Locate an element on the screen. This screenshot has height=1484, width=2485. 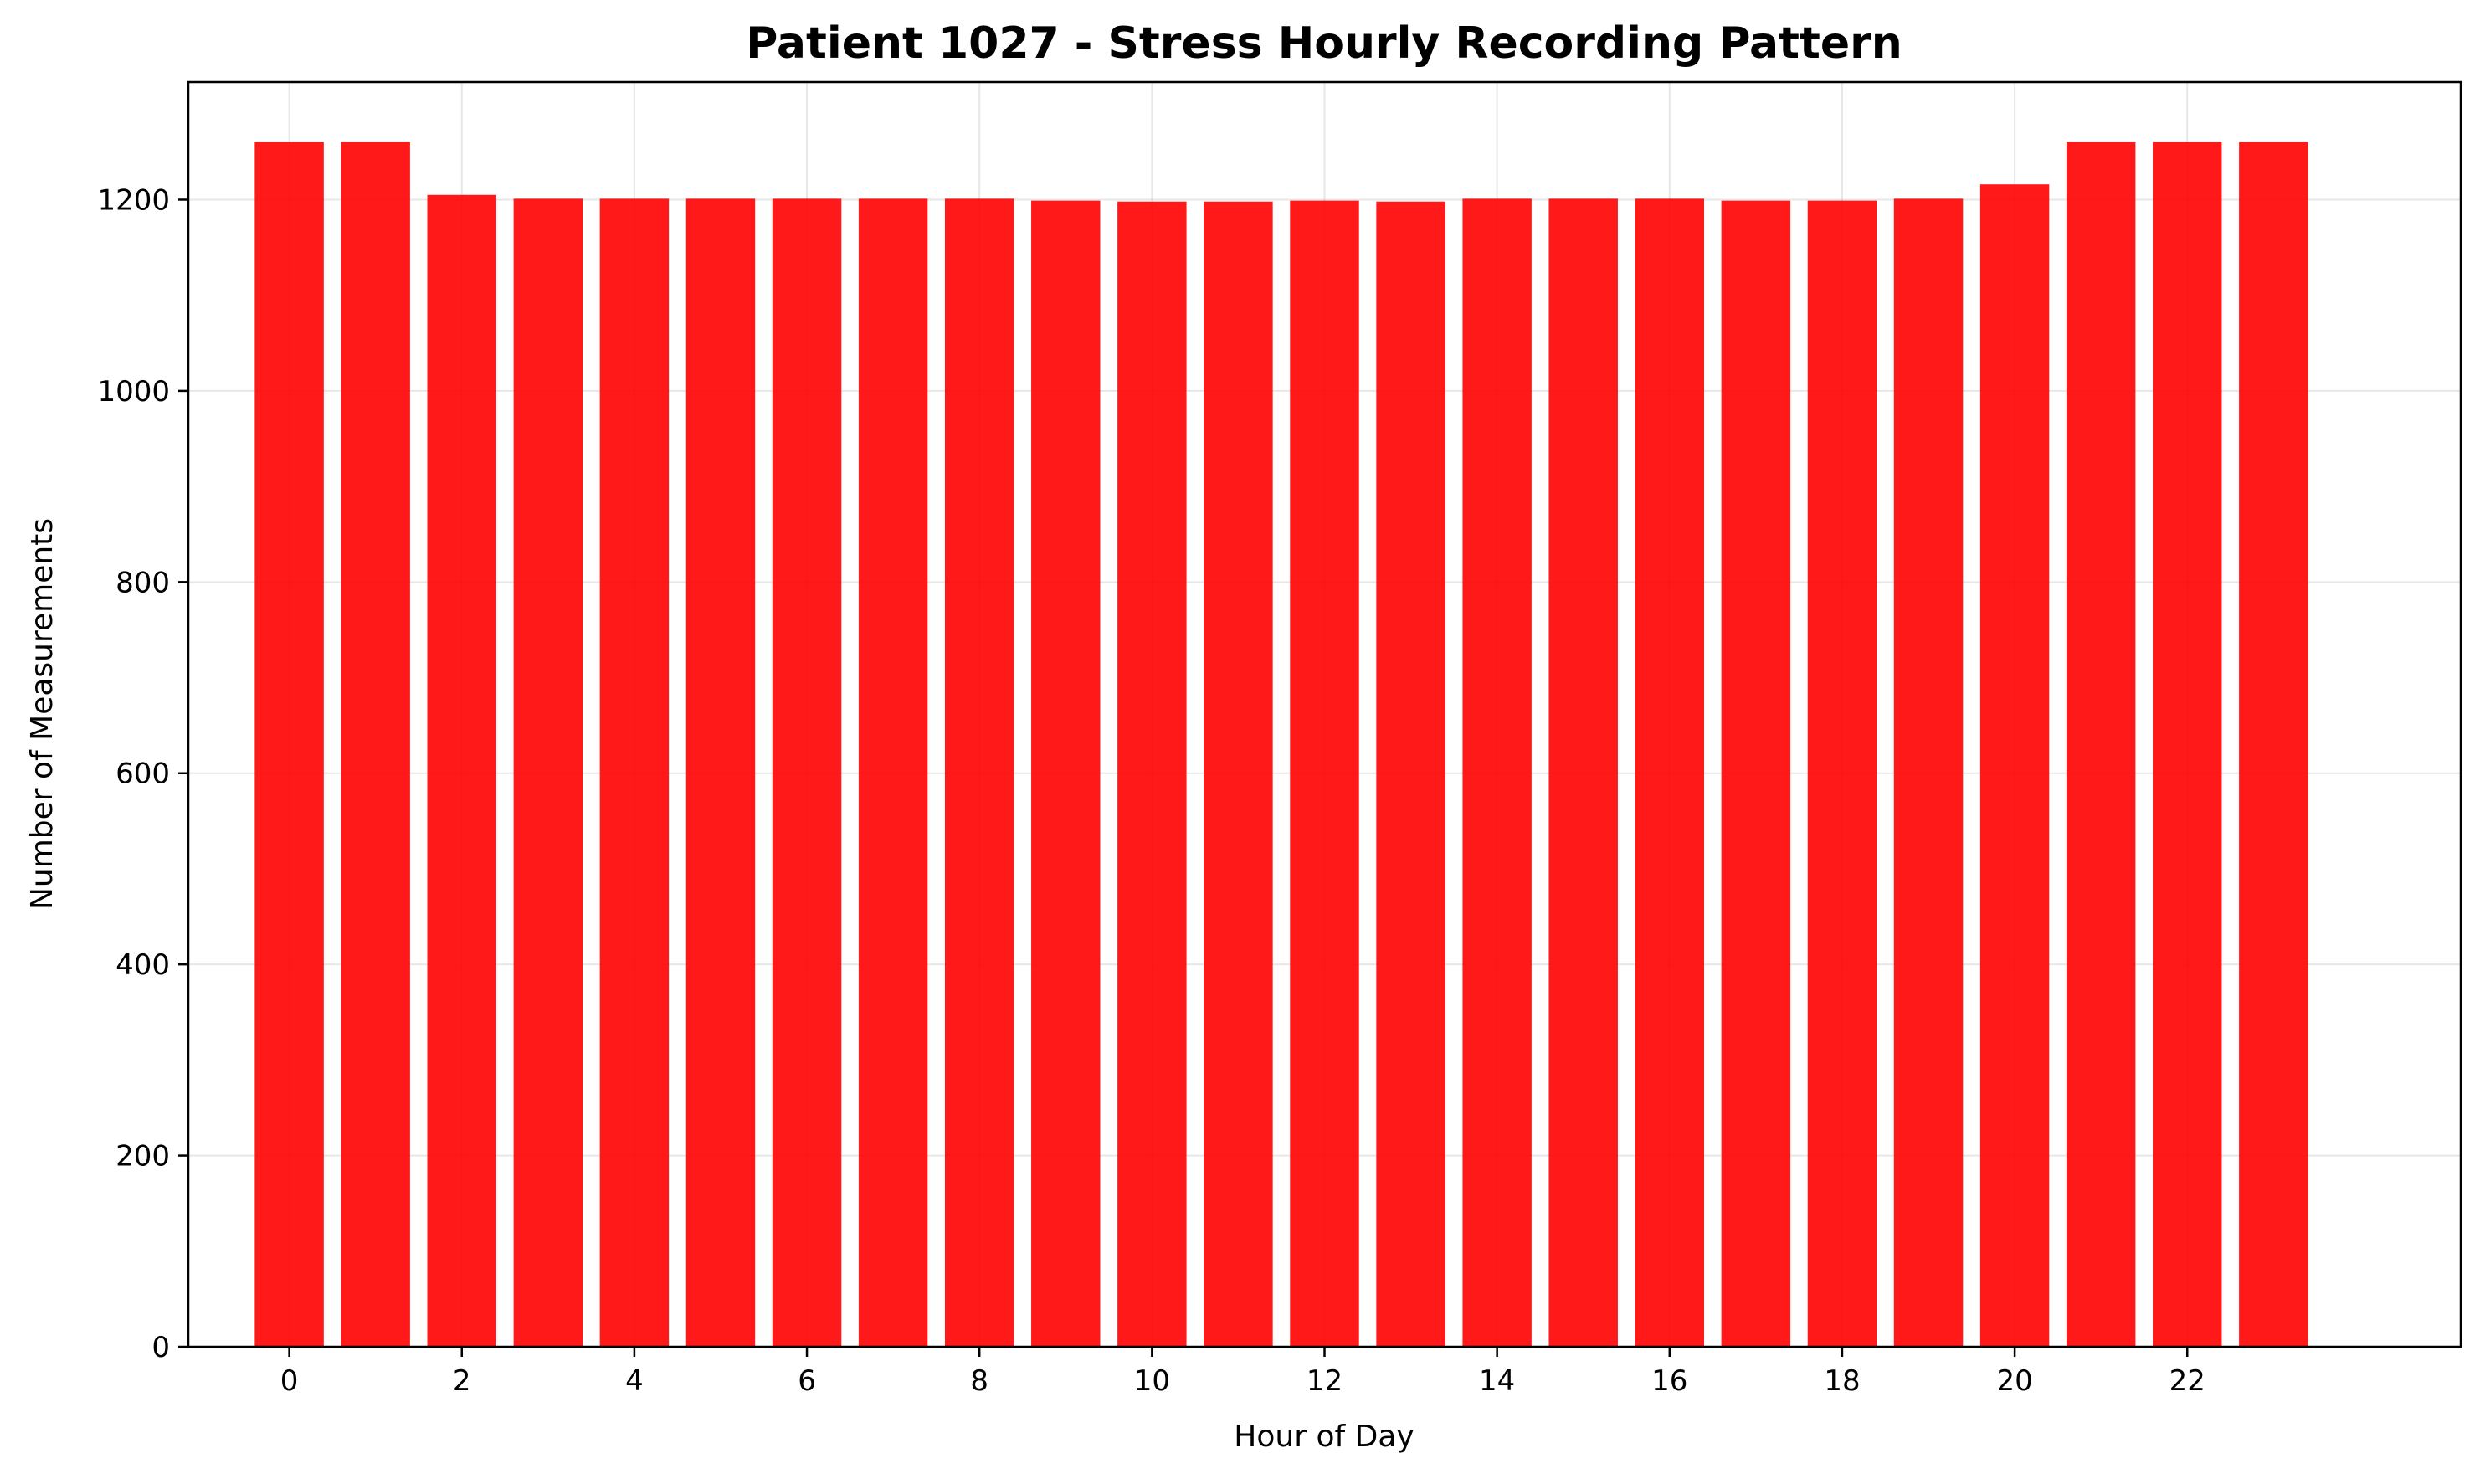
x-tick-label: 4 is located at coordinates (634, 1381).